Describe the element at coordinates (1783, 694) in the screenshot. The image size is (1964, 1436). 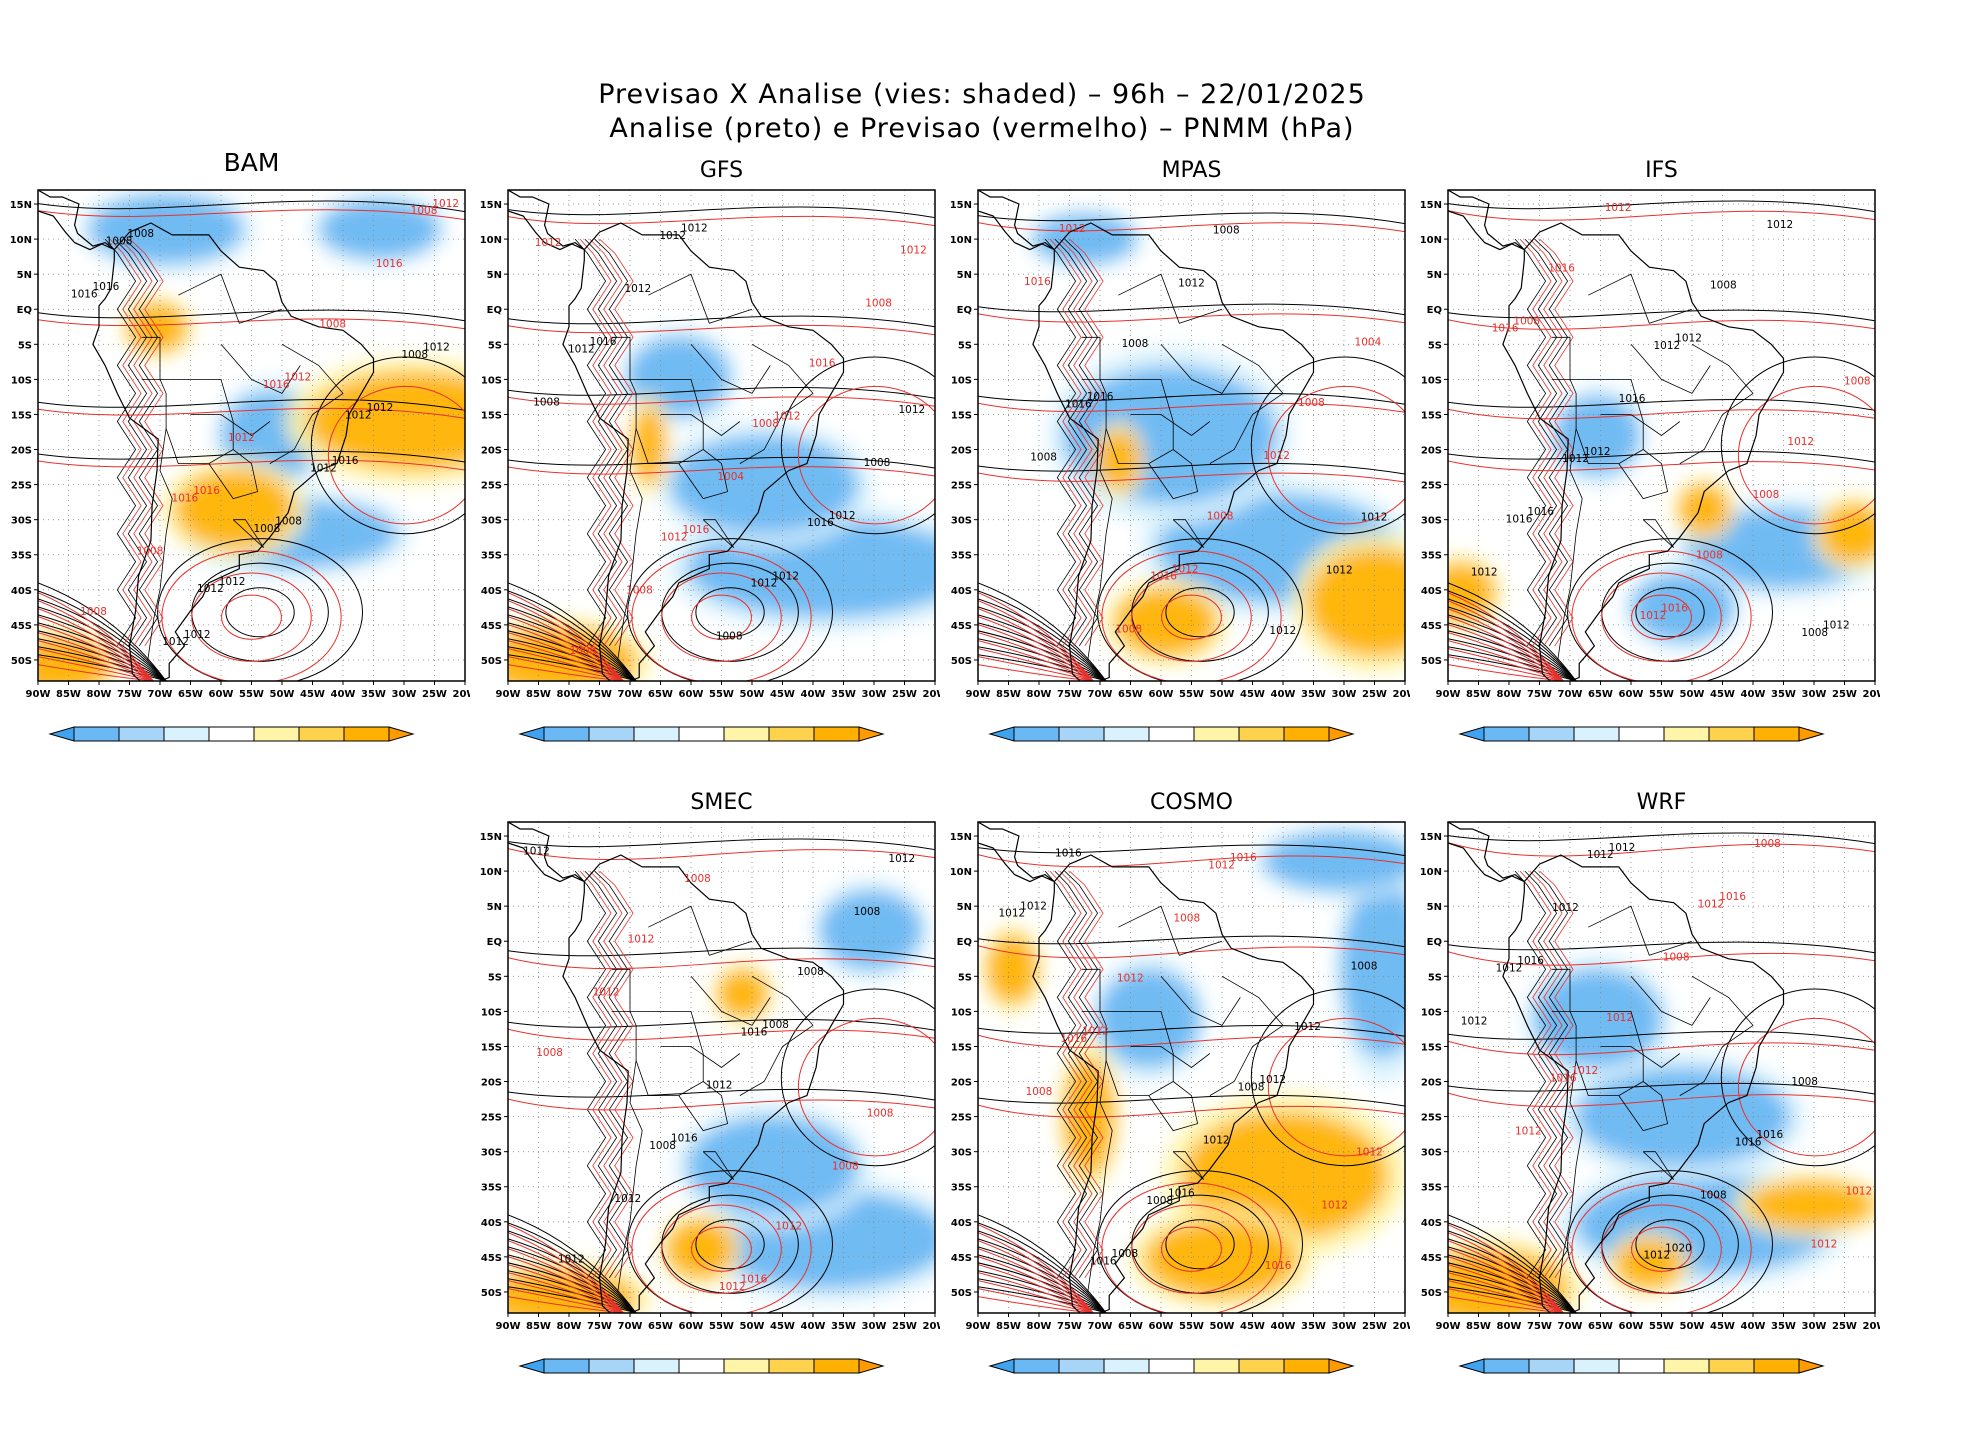
I see `lon-tick-label: 35W` at that location.